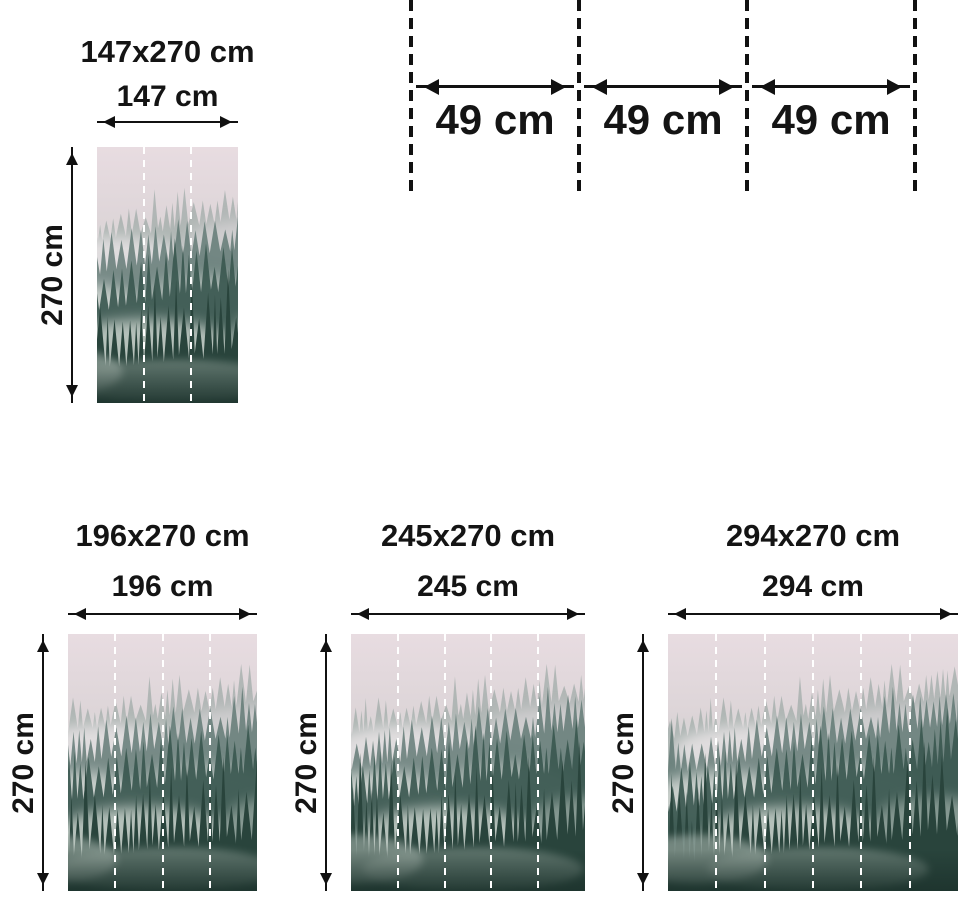 The width and height of the screenshot is (970, 910). Describe the element at coordinates (162, 535) in the screenshot. I see `variant-title: 196x270 cm` at that location.